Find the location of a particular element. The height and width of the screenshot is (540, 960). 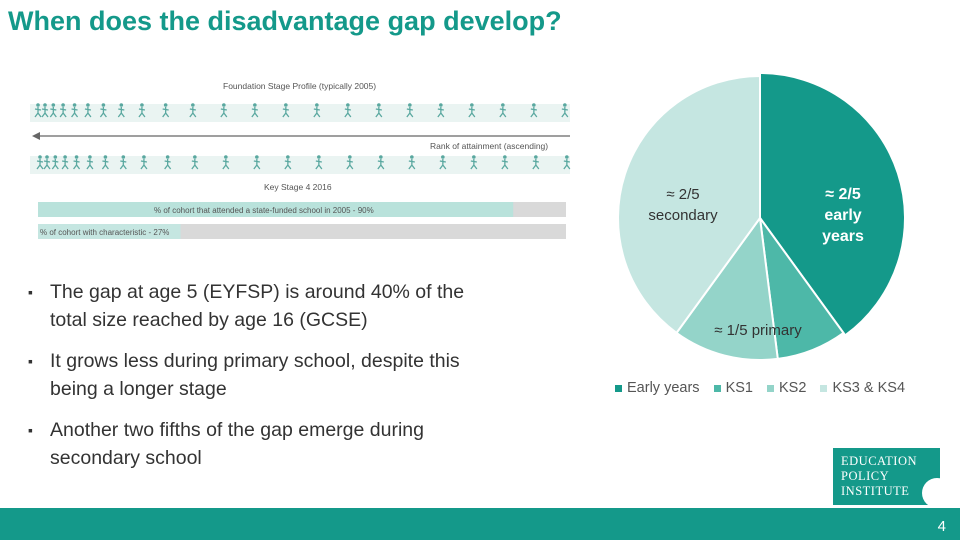

figures-group-top is located at coordinates (301, 110).